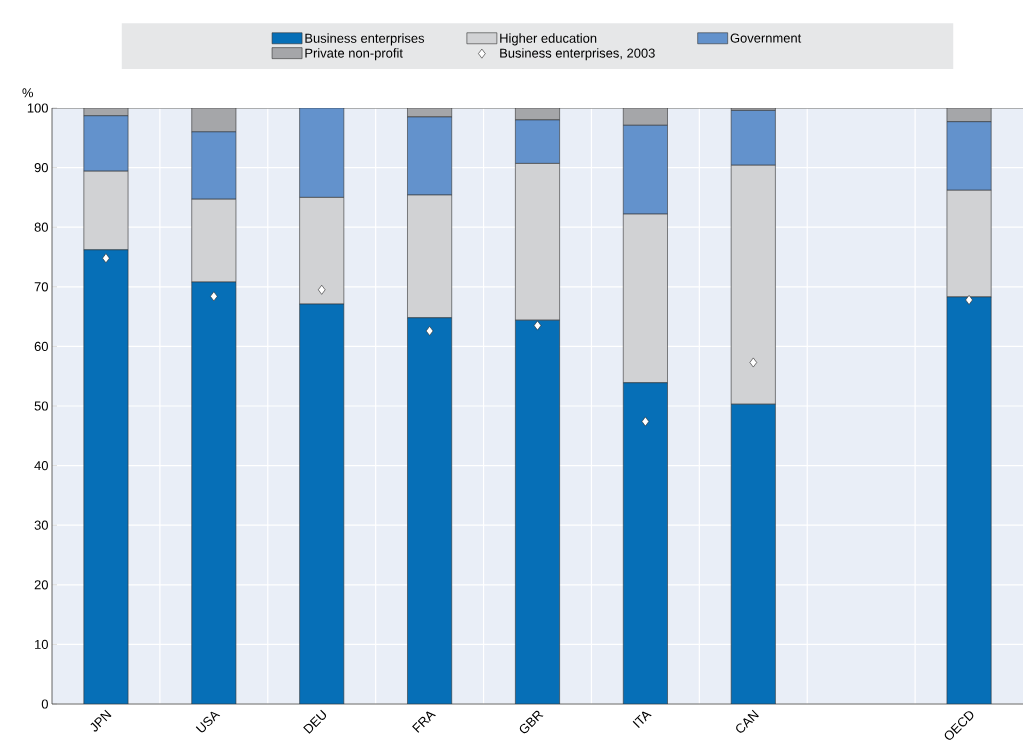 The image size is (1023, 752). I want to click on y-tick-label: 40, so click(41, 466).